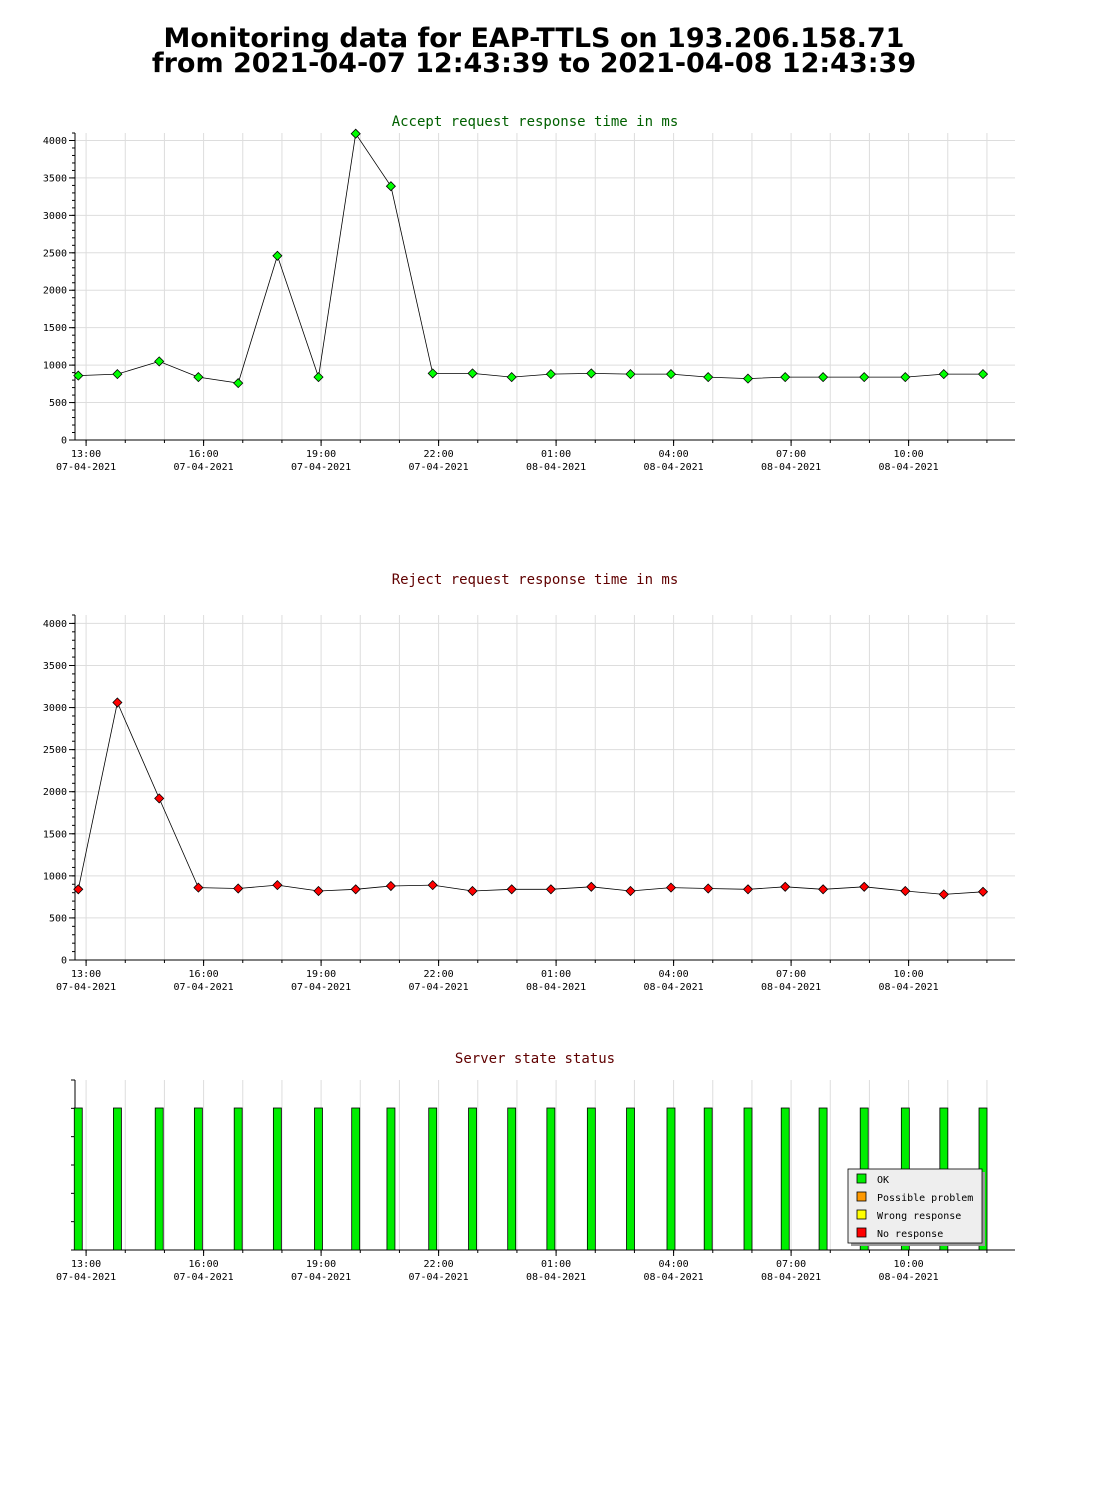  Describe the element at coordinates (204, 974) in the screenshot. I see `x-tick-label-time: 16:00` at that location.